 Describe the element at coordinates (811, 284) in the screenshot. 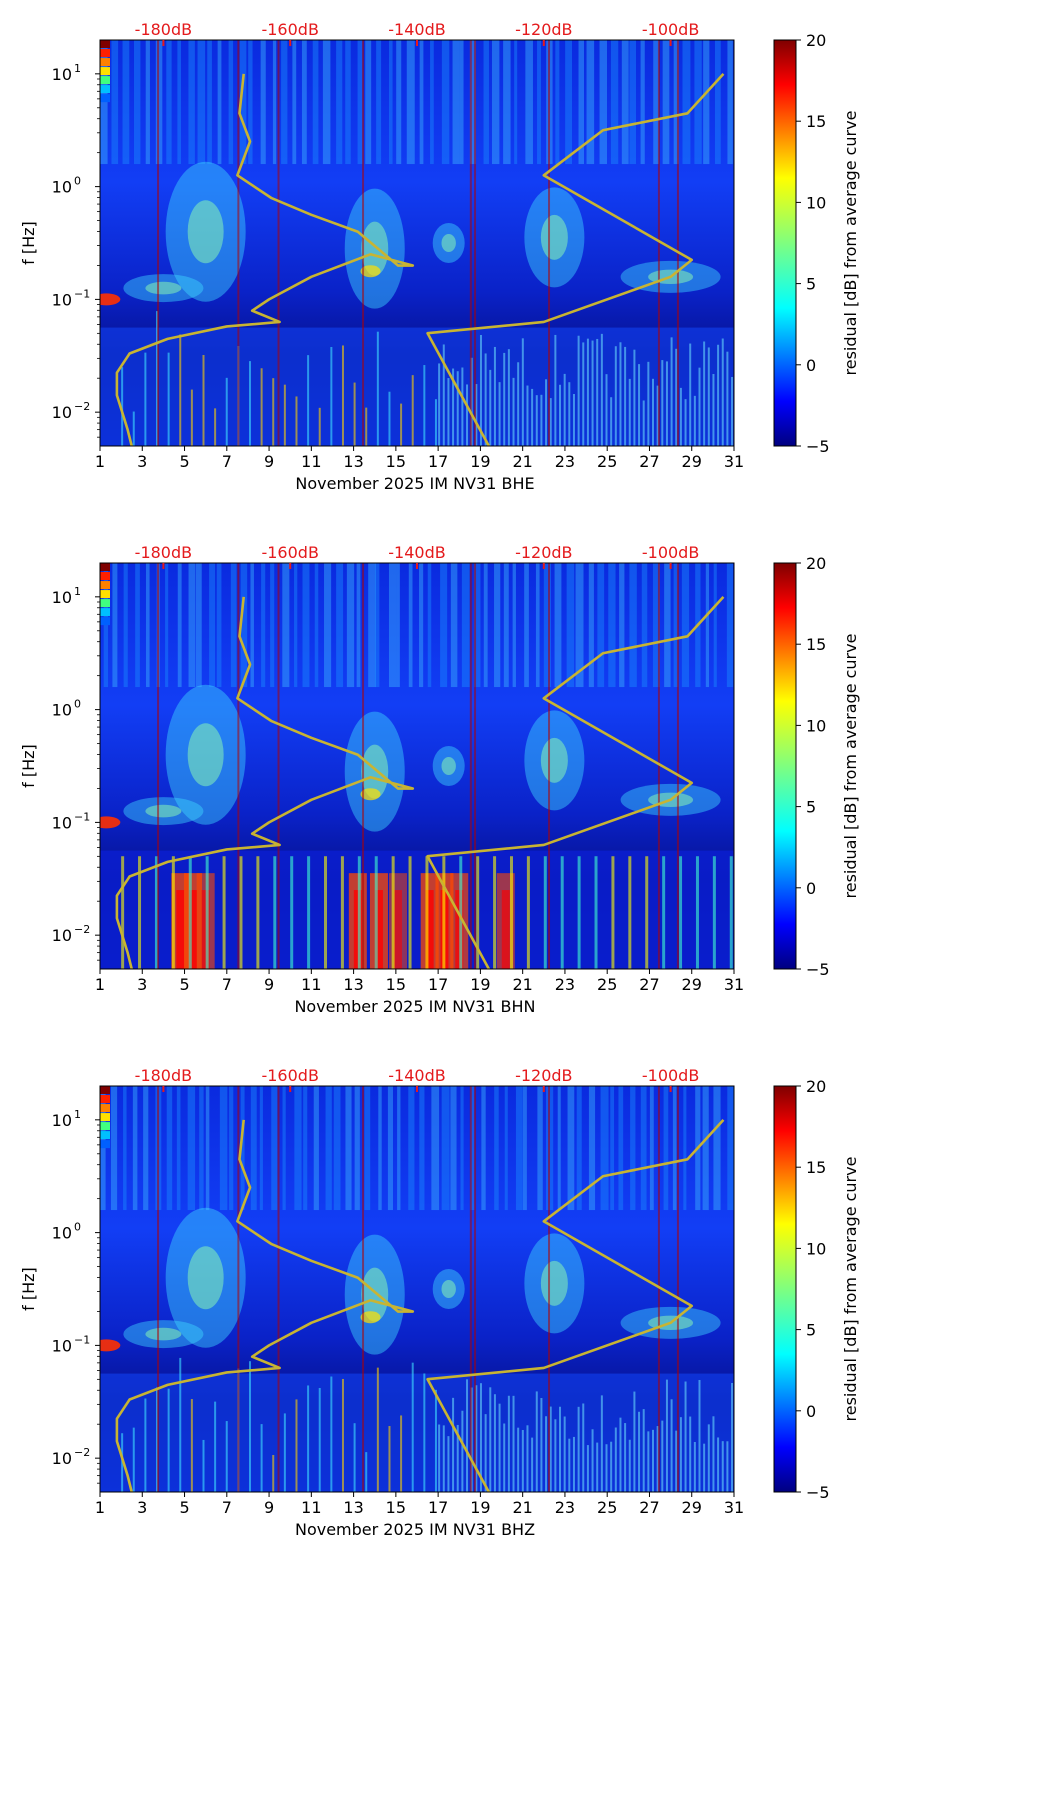

I see `colorbar-tick-label: 5` at that location.